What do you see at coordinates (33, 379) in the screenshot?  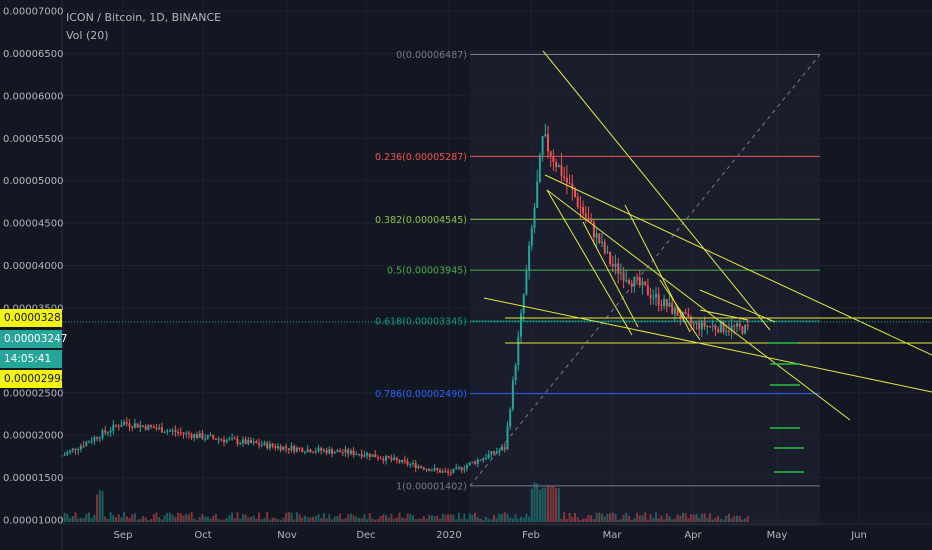 I see `price-tag-2: 0.00002998` at bounding box center [33, 379].